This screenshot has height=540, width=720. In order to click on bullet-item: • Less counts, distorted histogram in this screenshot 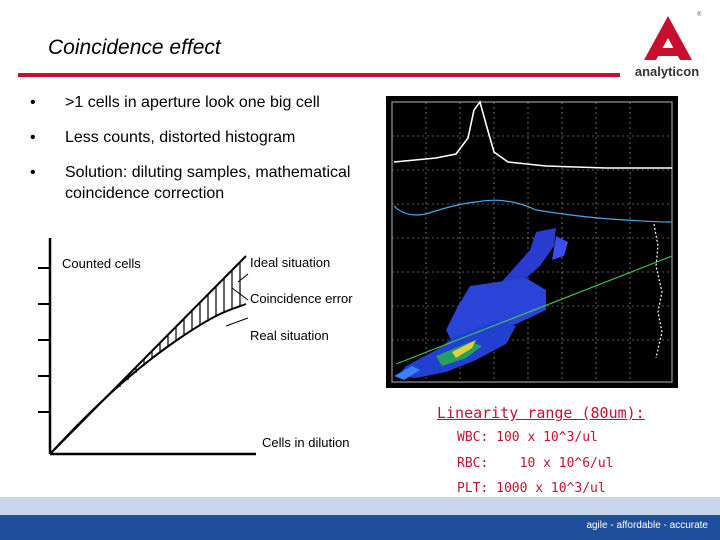, I will do `click(202, 137)`.